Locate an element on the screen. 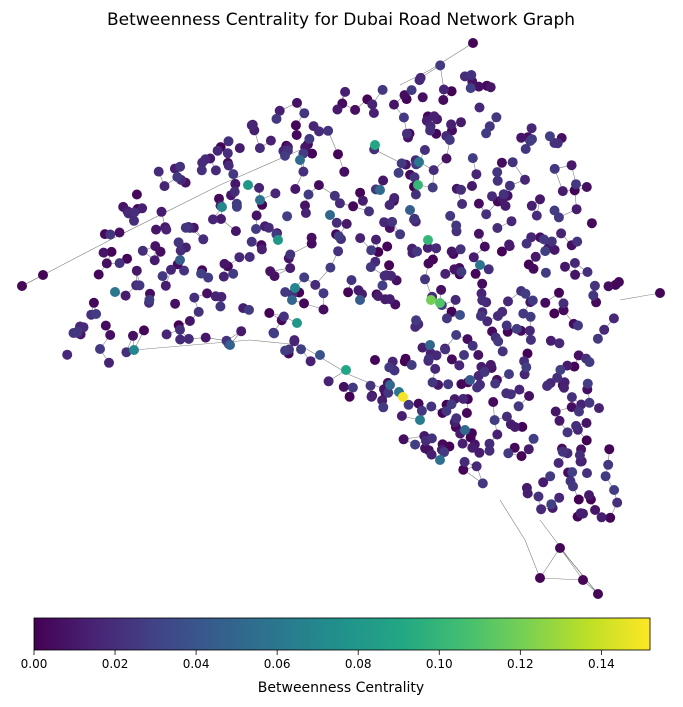 This screenshot has height=707, width=683. colorbar-tick-label: 0.02 is located at coordinates (115, 664).